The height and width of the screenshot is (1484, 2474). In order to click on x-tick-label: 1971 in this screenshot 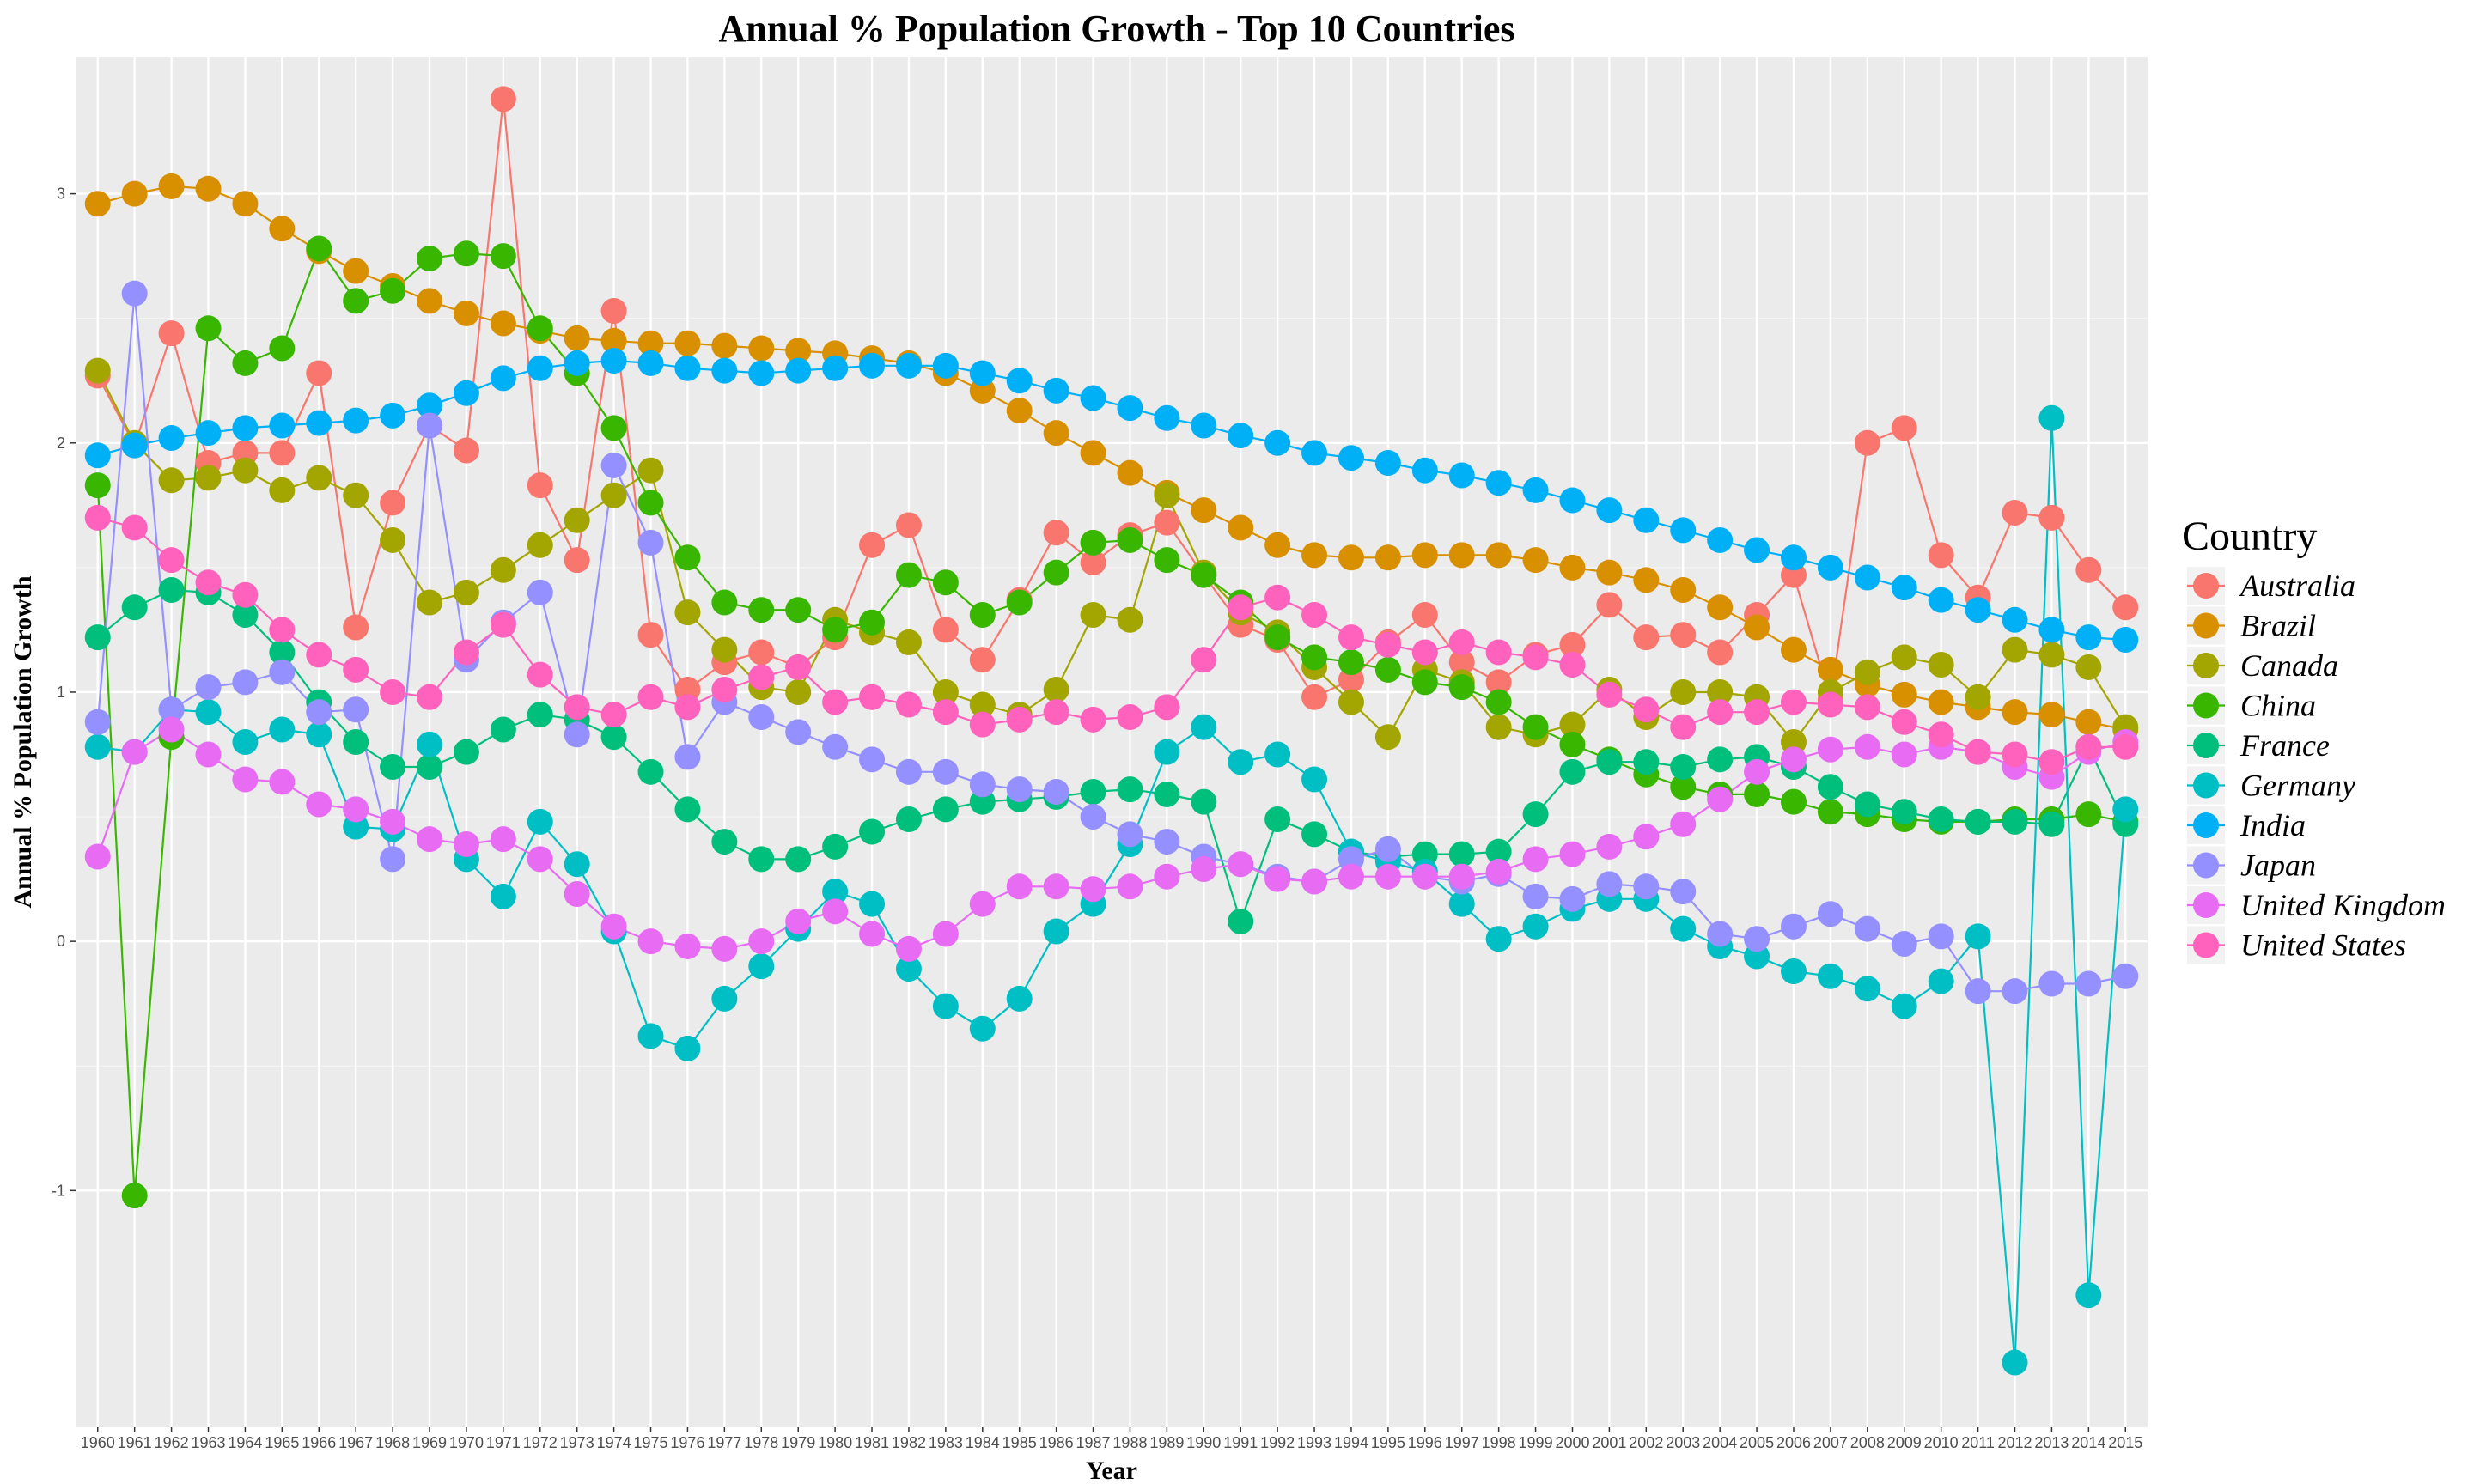, I will do `click(503, 1442)`.